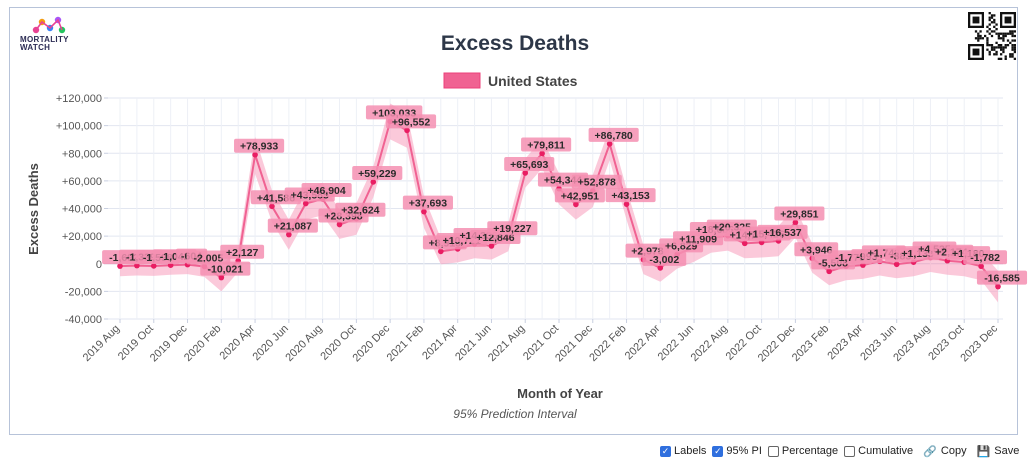  I want to click on data-label: +19,227, so click(512, 229).